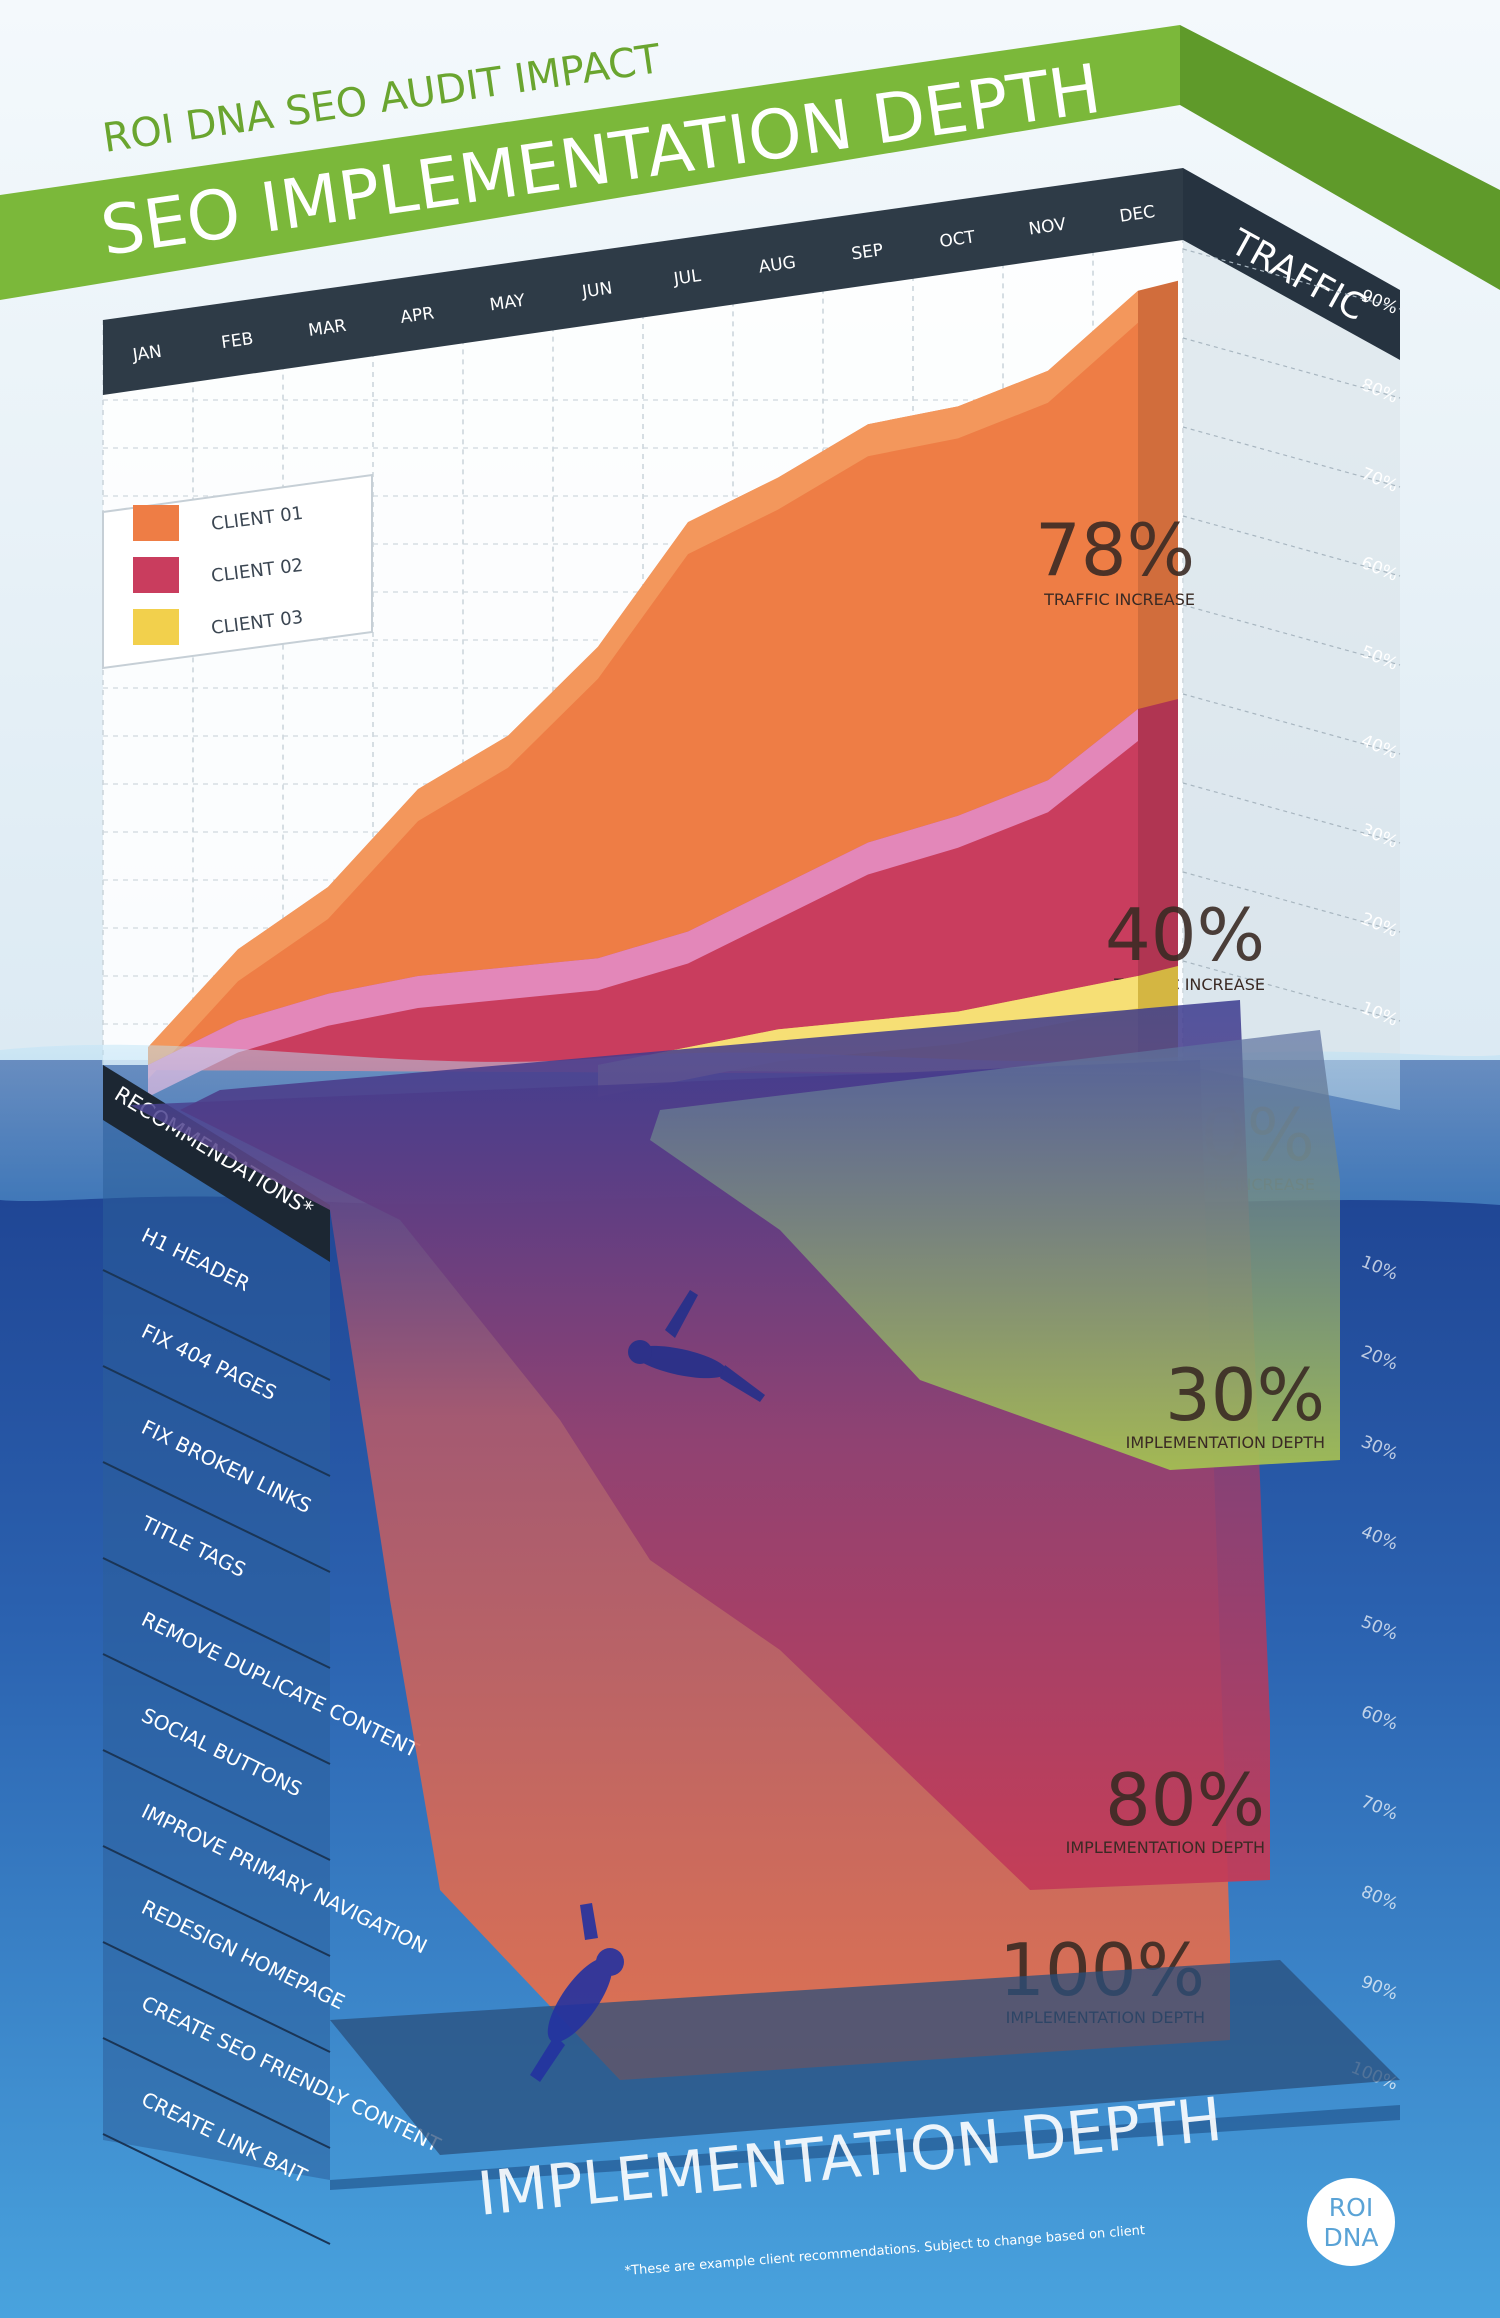 This screenshot has height=2318, width=1500. What do you see at coordinates (1350, 2237) in the screenshot?
I see `logo-line2: DNA` at bounding box center [1350, 2237].